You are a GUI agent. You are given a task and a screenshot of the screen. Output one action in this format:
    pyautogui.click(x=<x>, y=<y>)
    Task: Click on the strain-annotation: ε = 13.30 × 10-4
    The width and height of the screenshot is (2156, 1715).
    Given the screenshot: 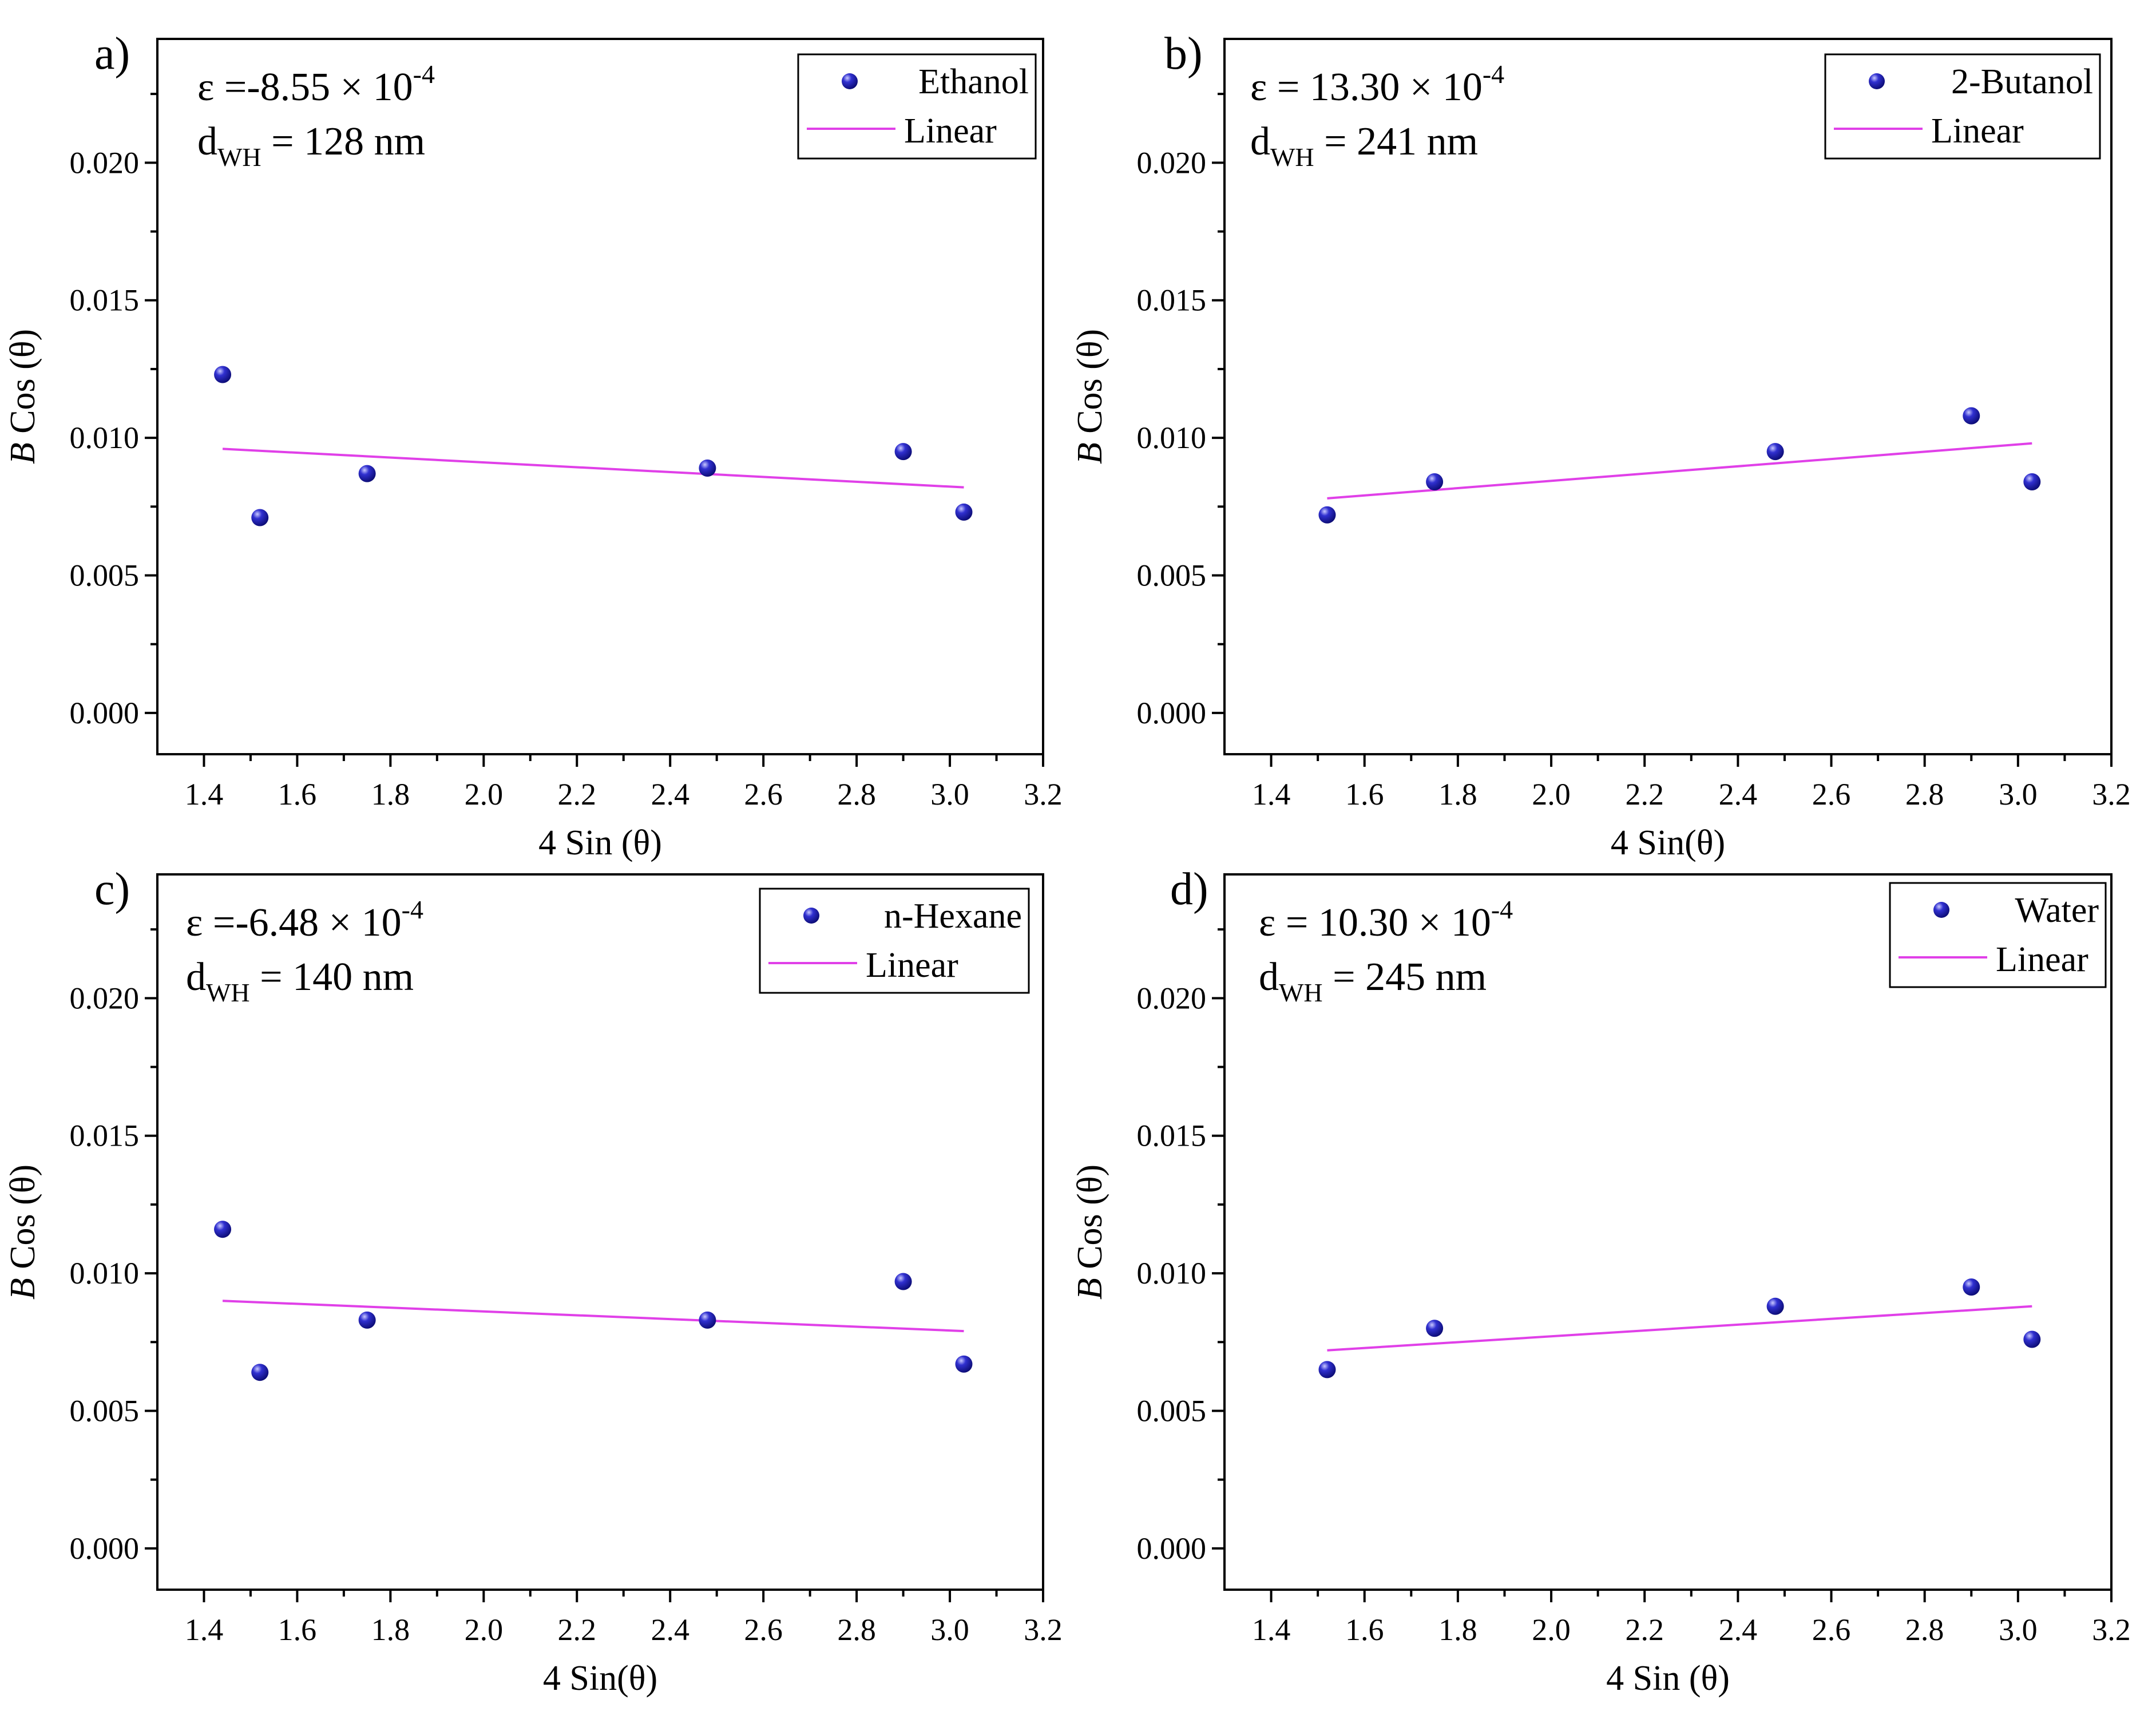 What is the action you would take?
    pyautogui.click(x=1377, y=84)
    